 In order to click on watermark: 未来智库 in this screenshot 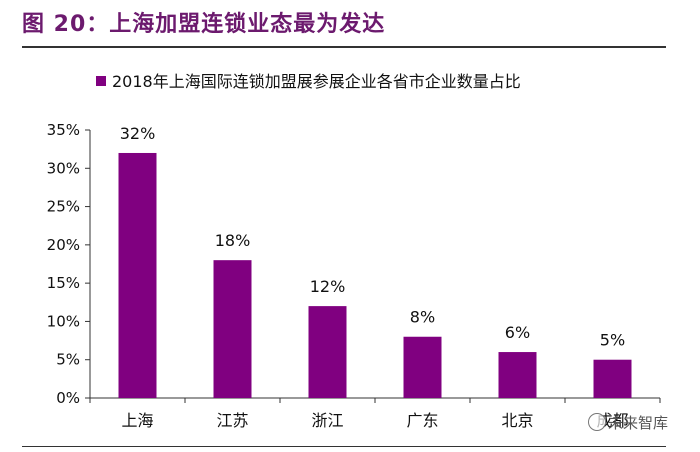, I will do `click(628, 422)`.